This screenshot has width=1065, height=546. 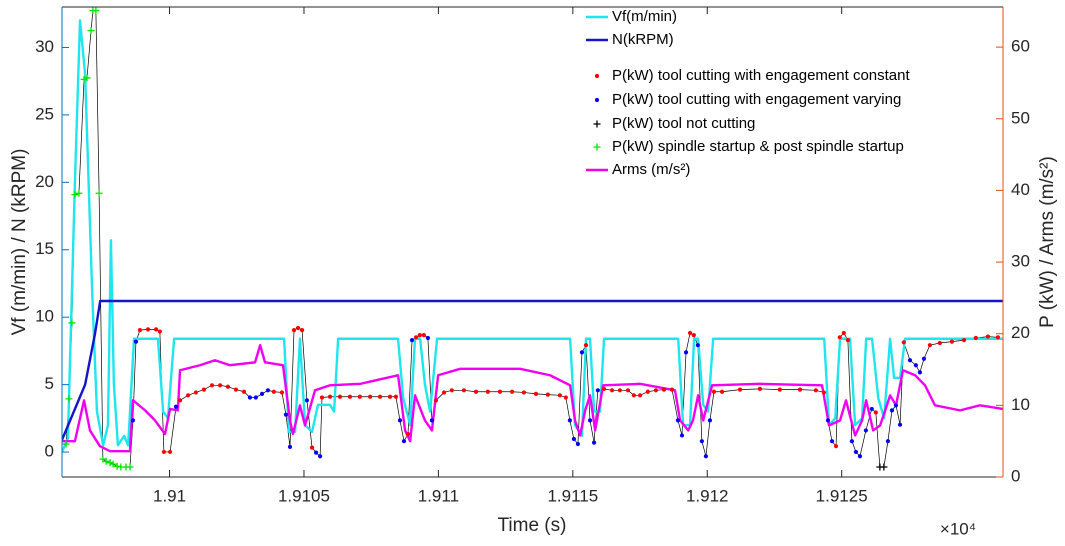 What do you see at coordinates (1020, 332) in the screenshot?
I see `y2-tick-label: 20` at bounding box center [1020, 332].